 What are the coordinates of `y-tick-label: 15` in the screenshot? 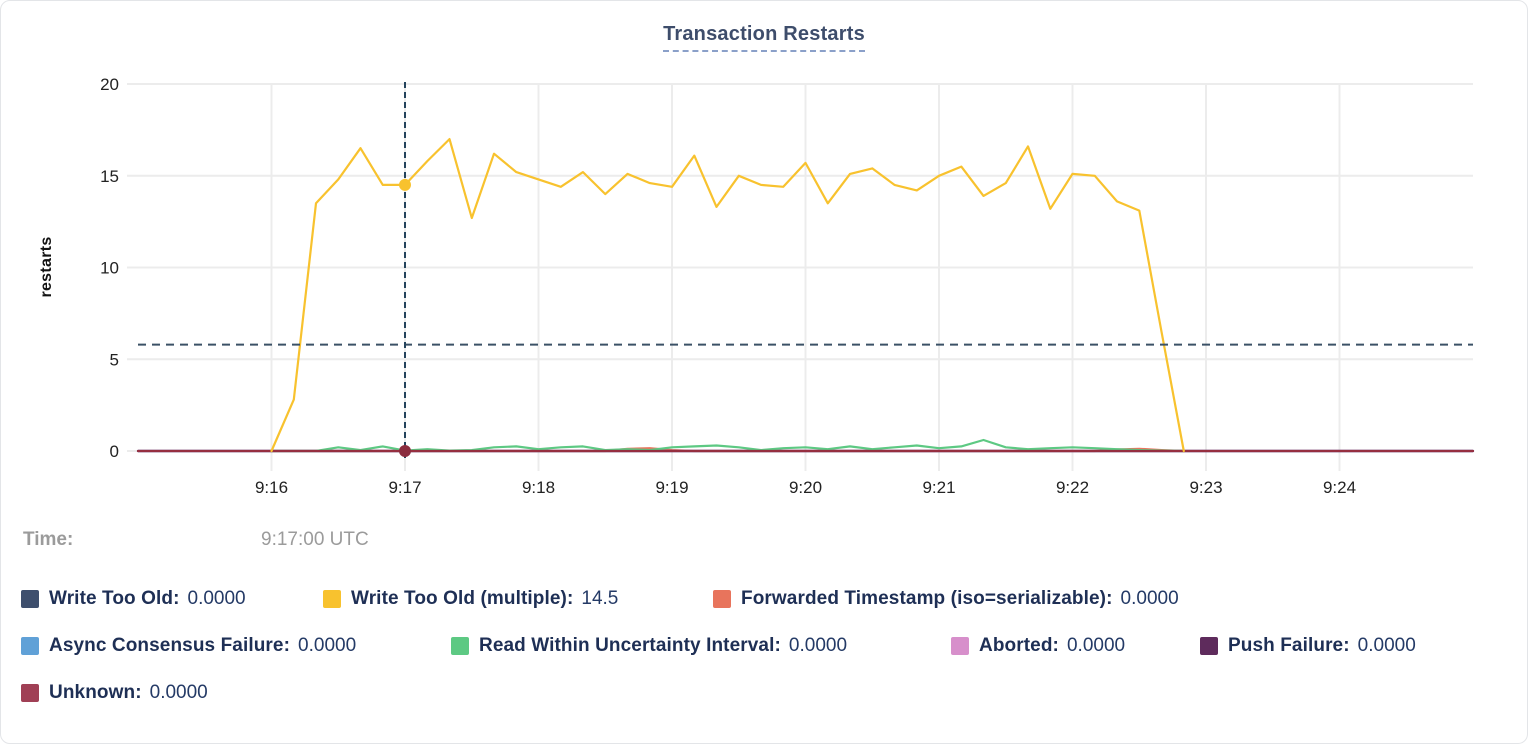 It's located at (109, 176).